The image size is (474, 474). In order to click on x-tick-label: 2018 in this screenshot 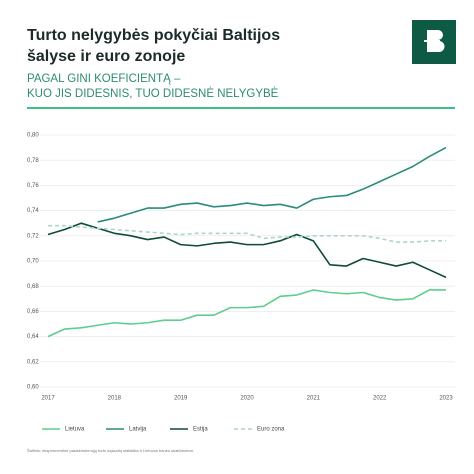, I will do `click(115, 399)`.